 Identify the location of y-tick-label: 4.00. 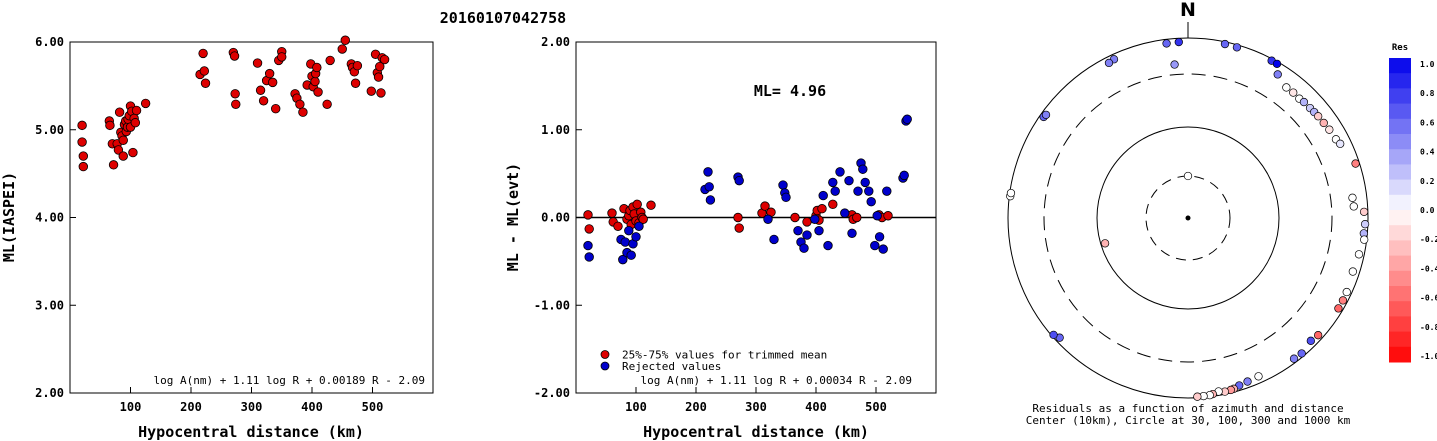
(49, 218).